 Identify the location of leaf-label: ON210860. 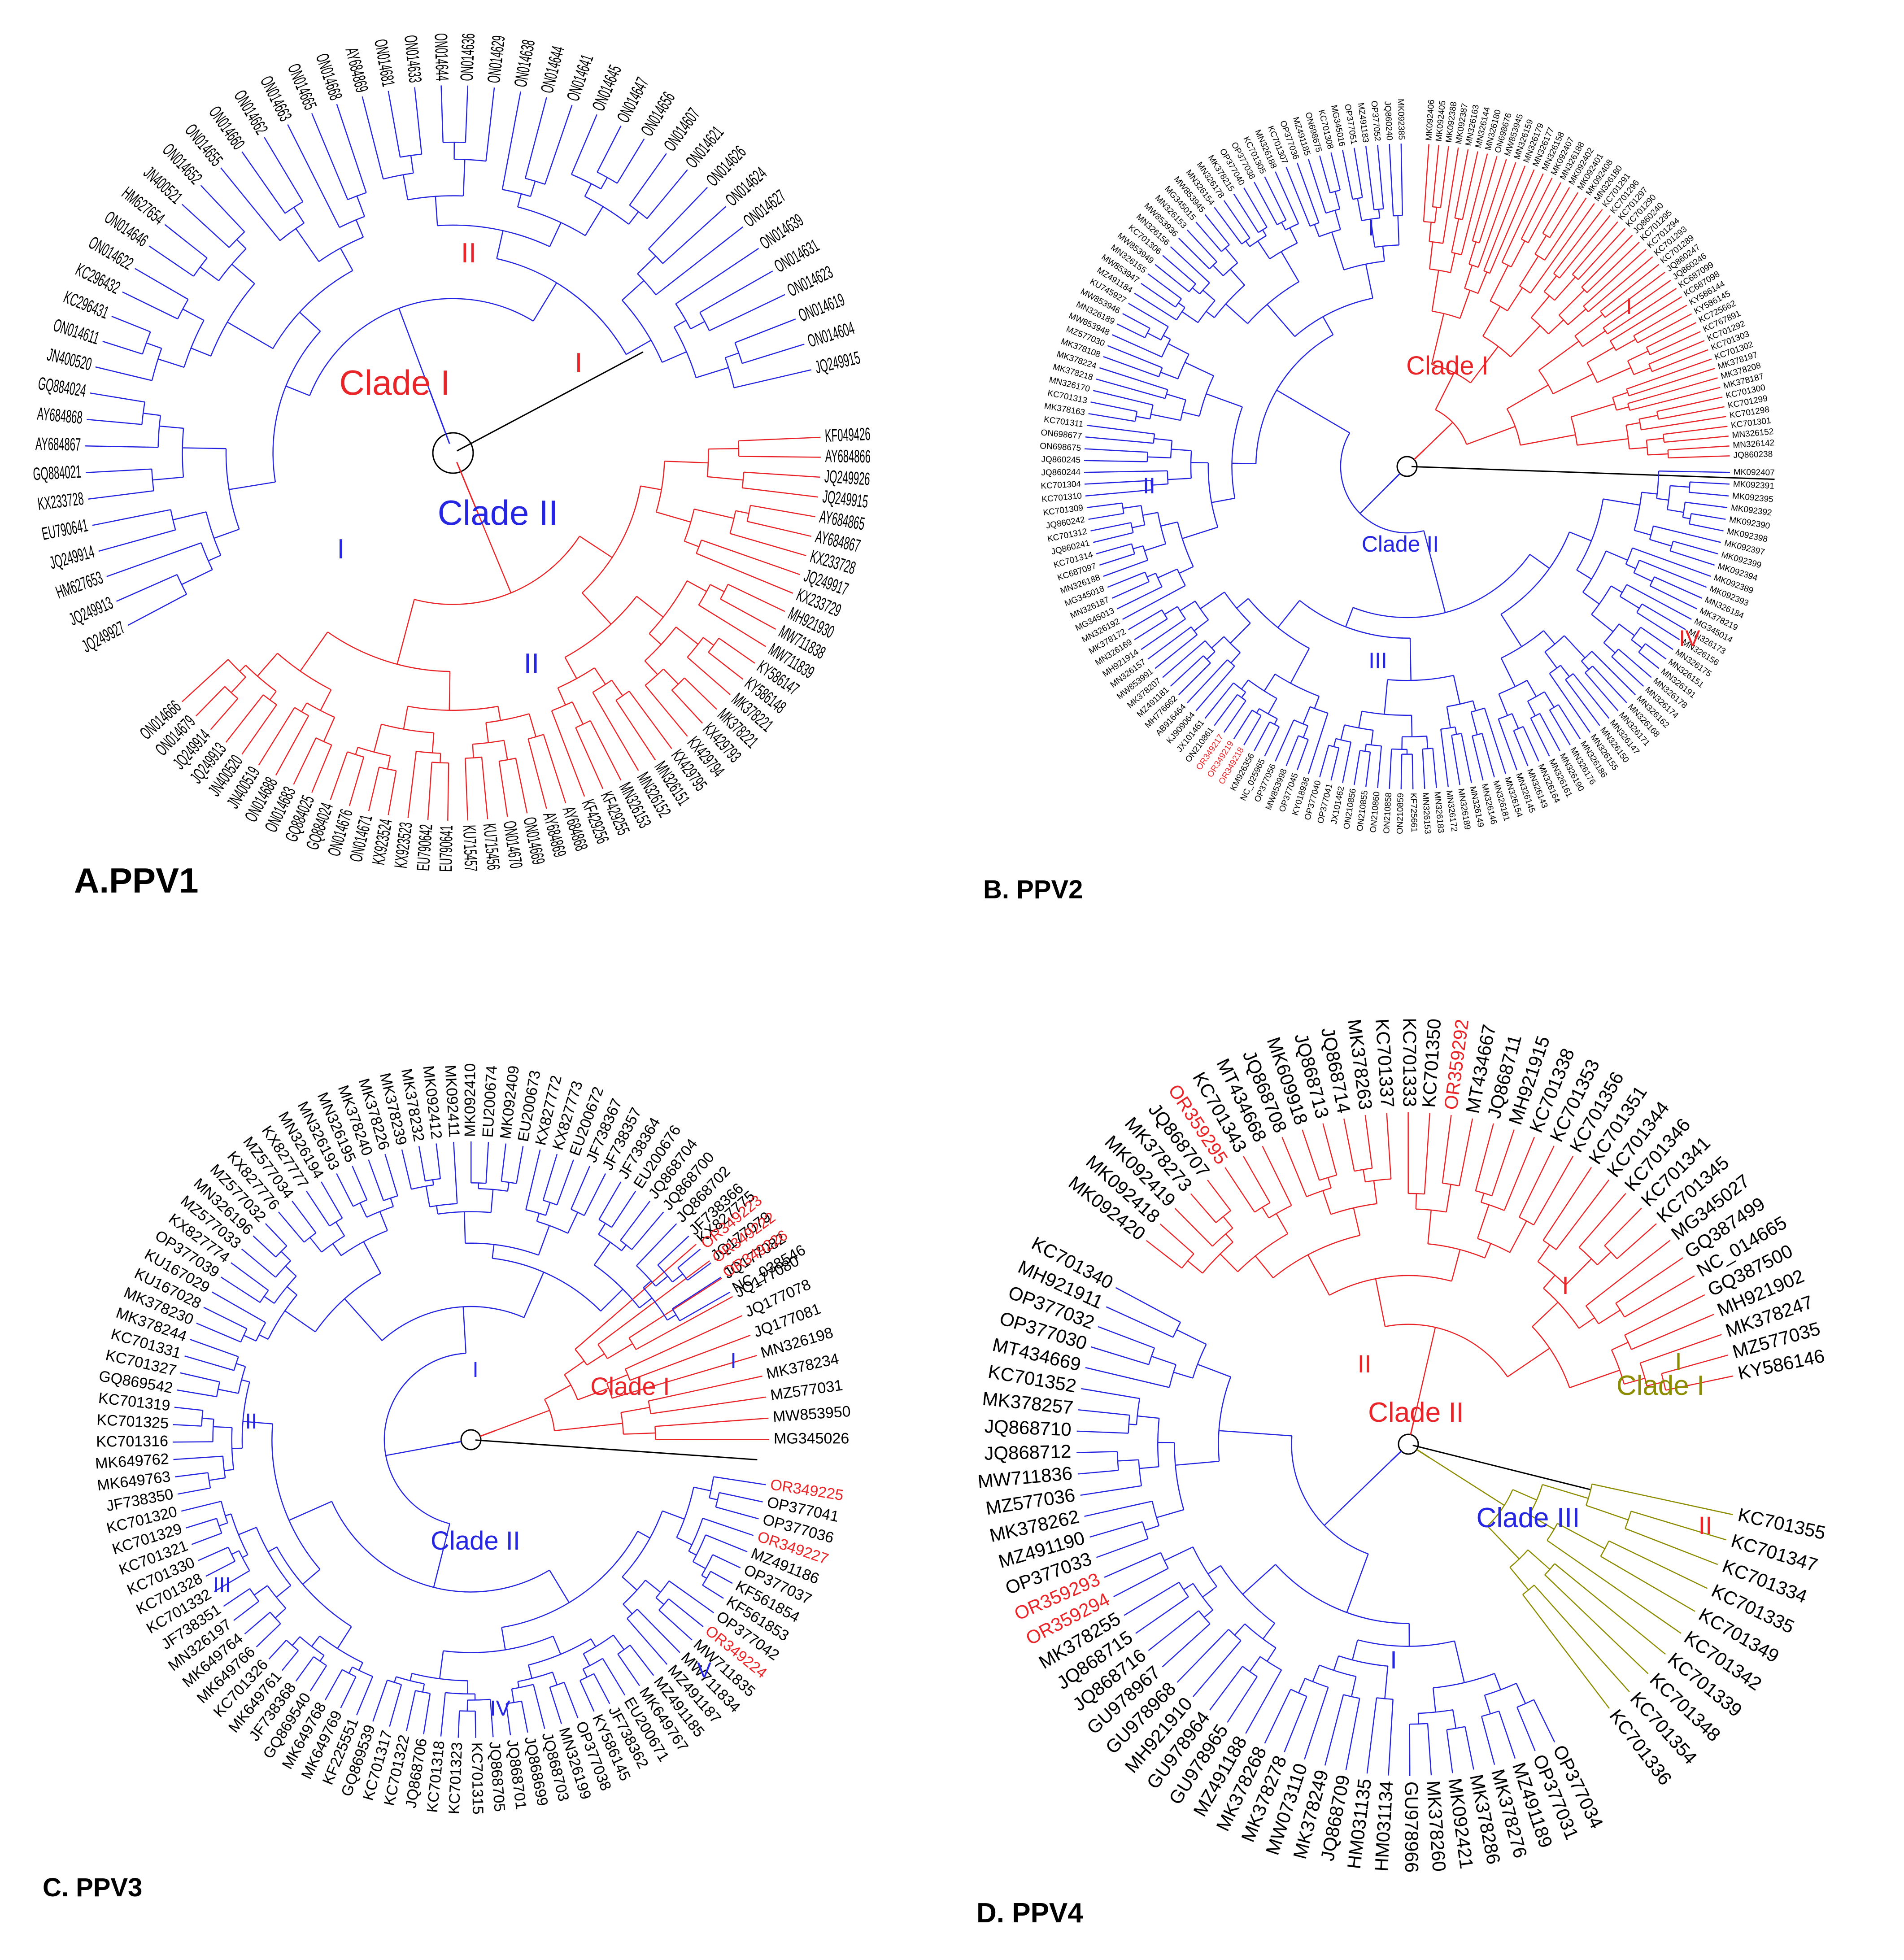
(1374, 812).